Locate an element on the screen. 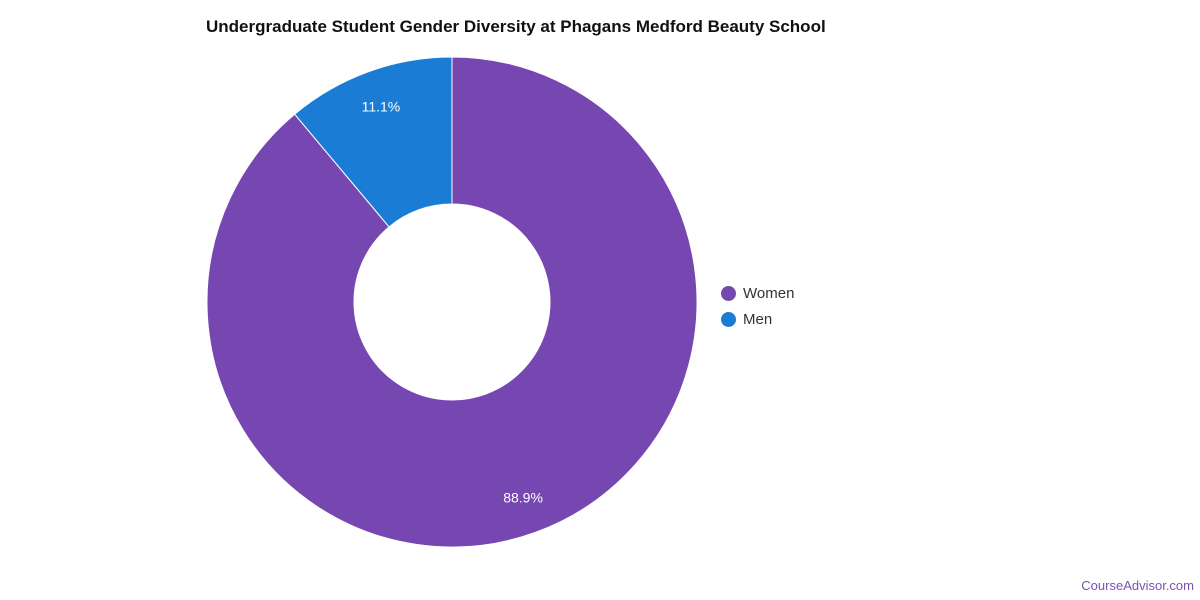 The image size is (1200, 600). legend-item-women: Women is located at coordinates (757, 293).